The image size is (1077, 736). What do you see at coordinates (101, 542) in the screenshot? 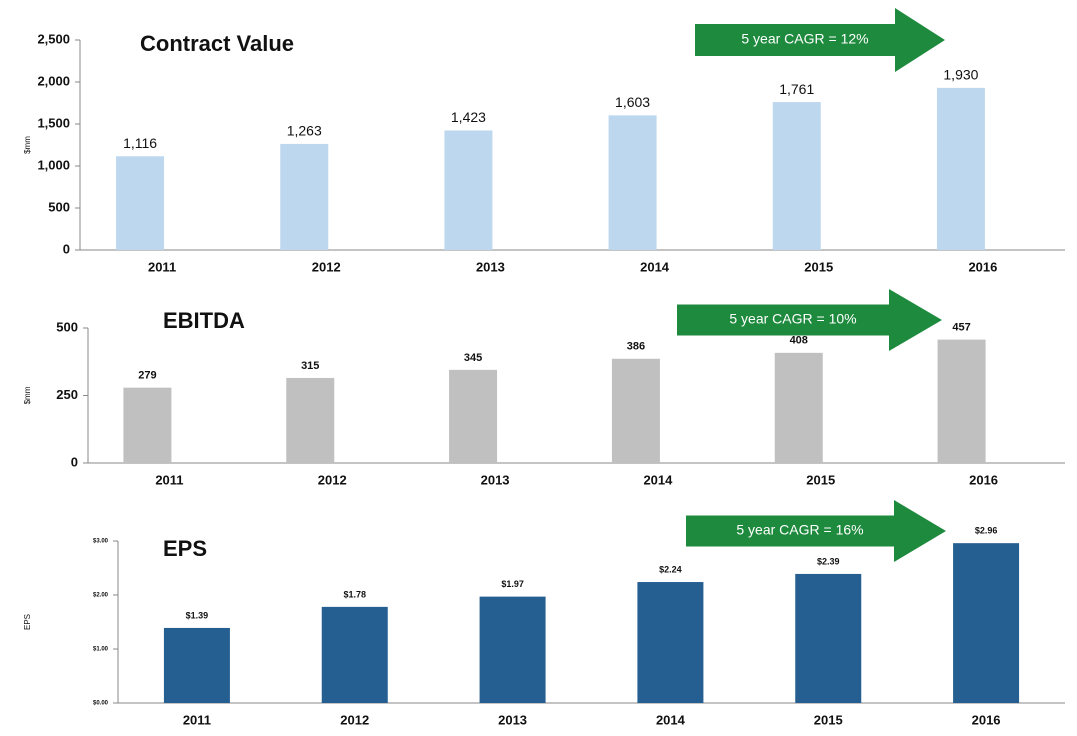
I see `y-tick-label: $3.00` at bounding box center [101, 542].